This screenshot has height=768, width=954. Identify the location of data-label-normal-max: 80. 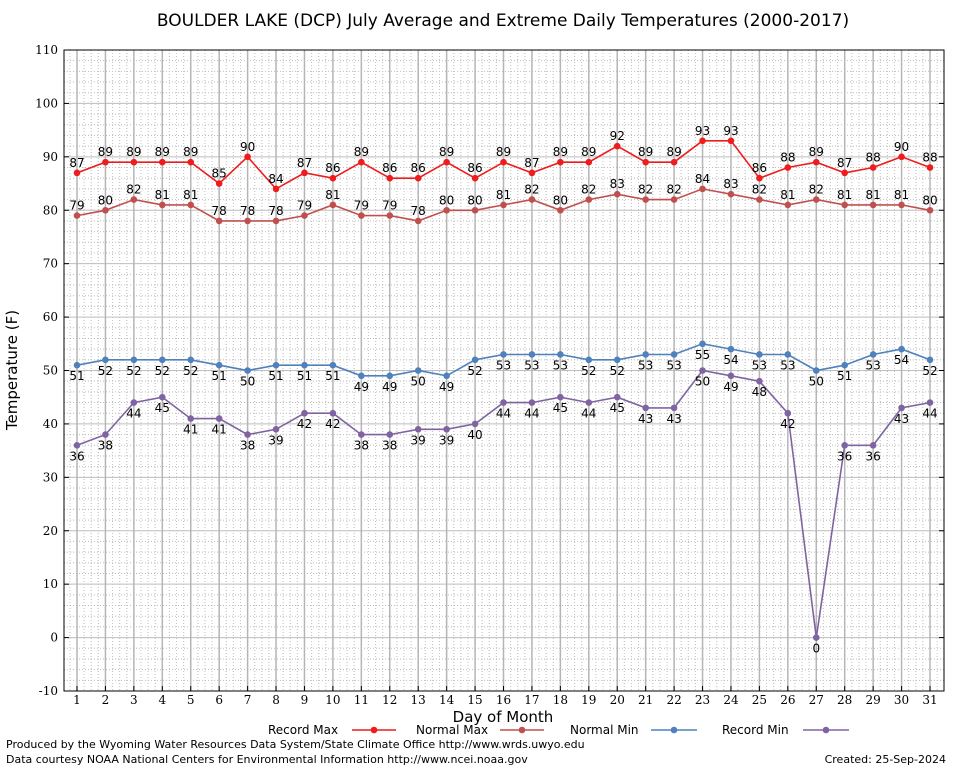
(105, 200).